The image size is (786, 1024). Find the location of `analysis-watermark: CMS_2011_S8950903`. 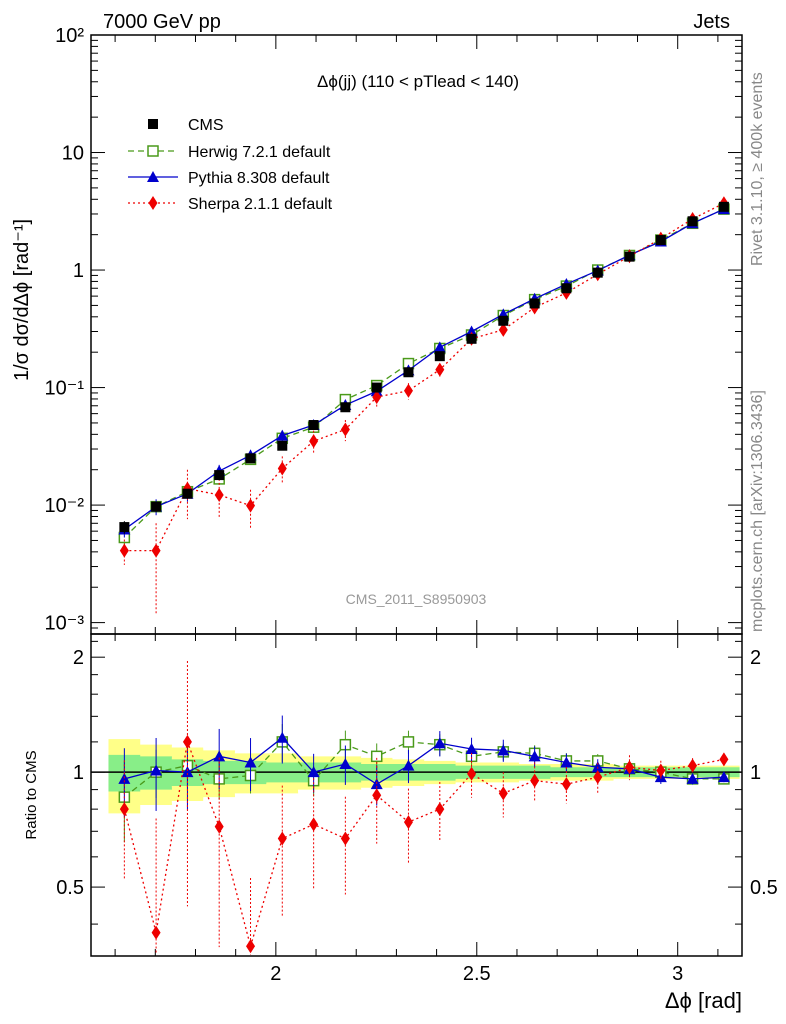

analysis-watermark: CMS_2011_S8950903 is located at coordinates (416, 599).